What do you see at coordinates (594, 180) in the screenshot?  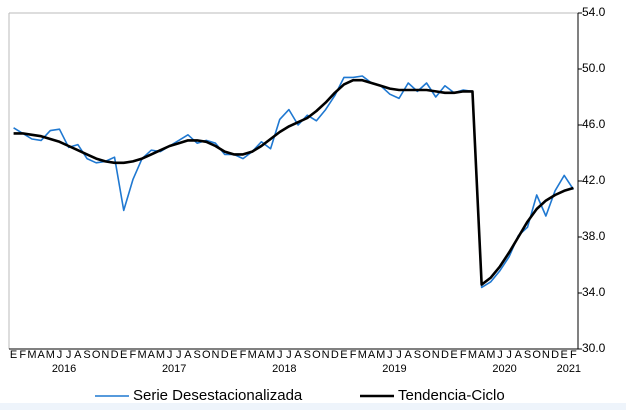 I see `y-tick-label: 42.0` at bounding box center [594, 180].